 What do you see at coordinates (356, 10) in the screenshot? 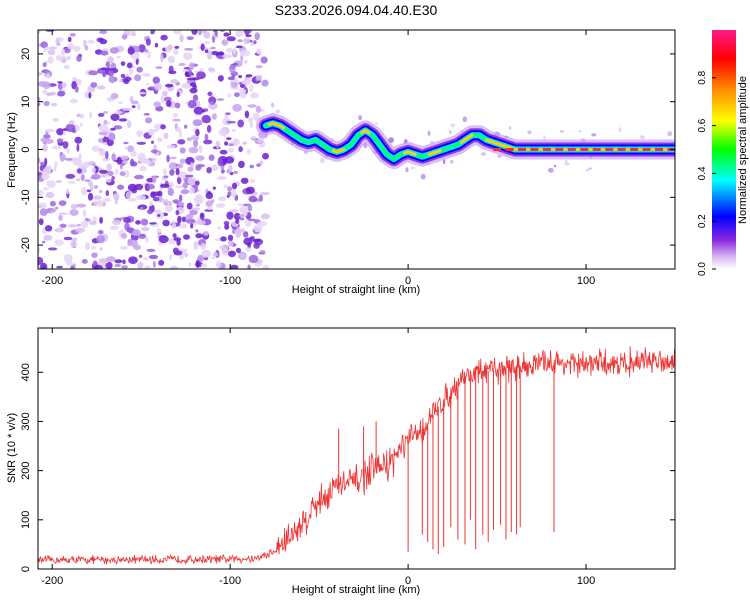
I see `figure-title: S233.2026.094.04.40.E30` at bounding box center [356, 10].